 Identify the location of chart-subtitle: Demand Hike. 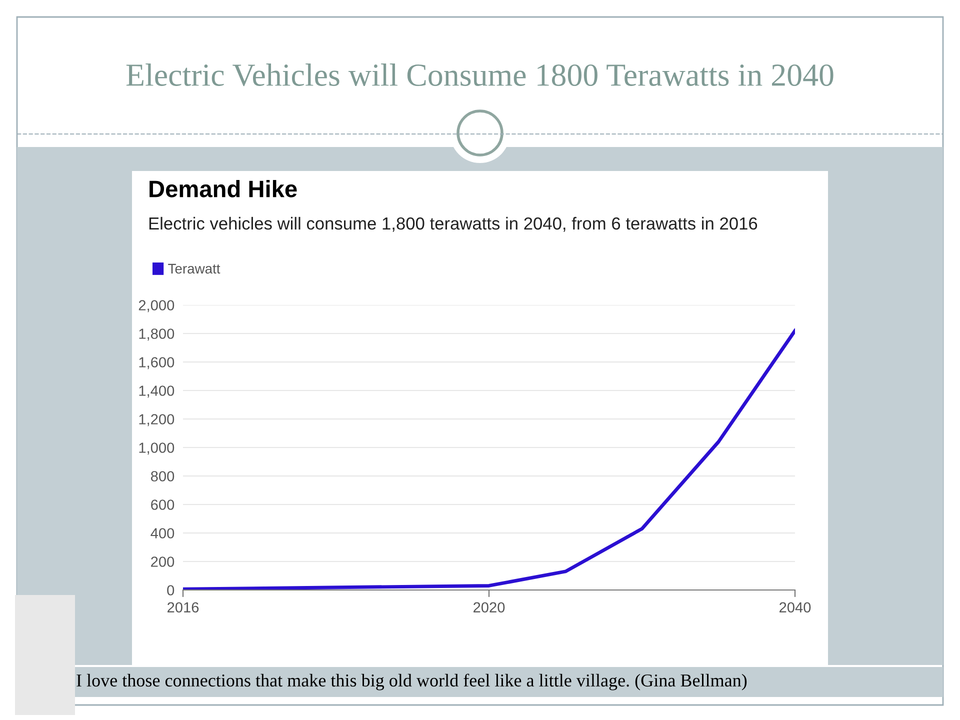
(223, 189).